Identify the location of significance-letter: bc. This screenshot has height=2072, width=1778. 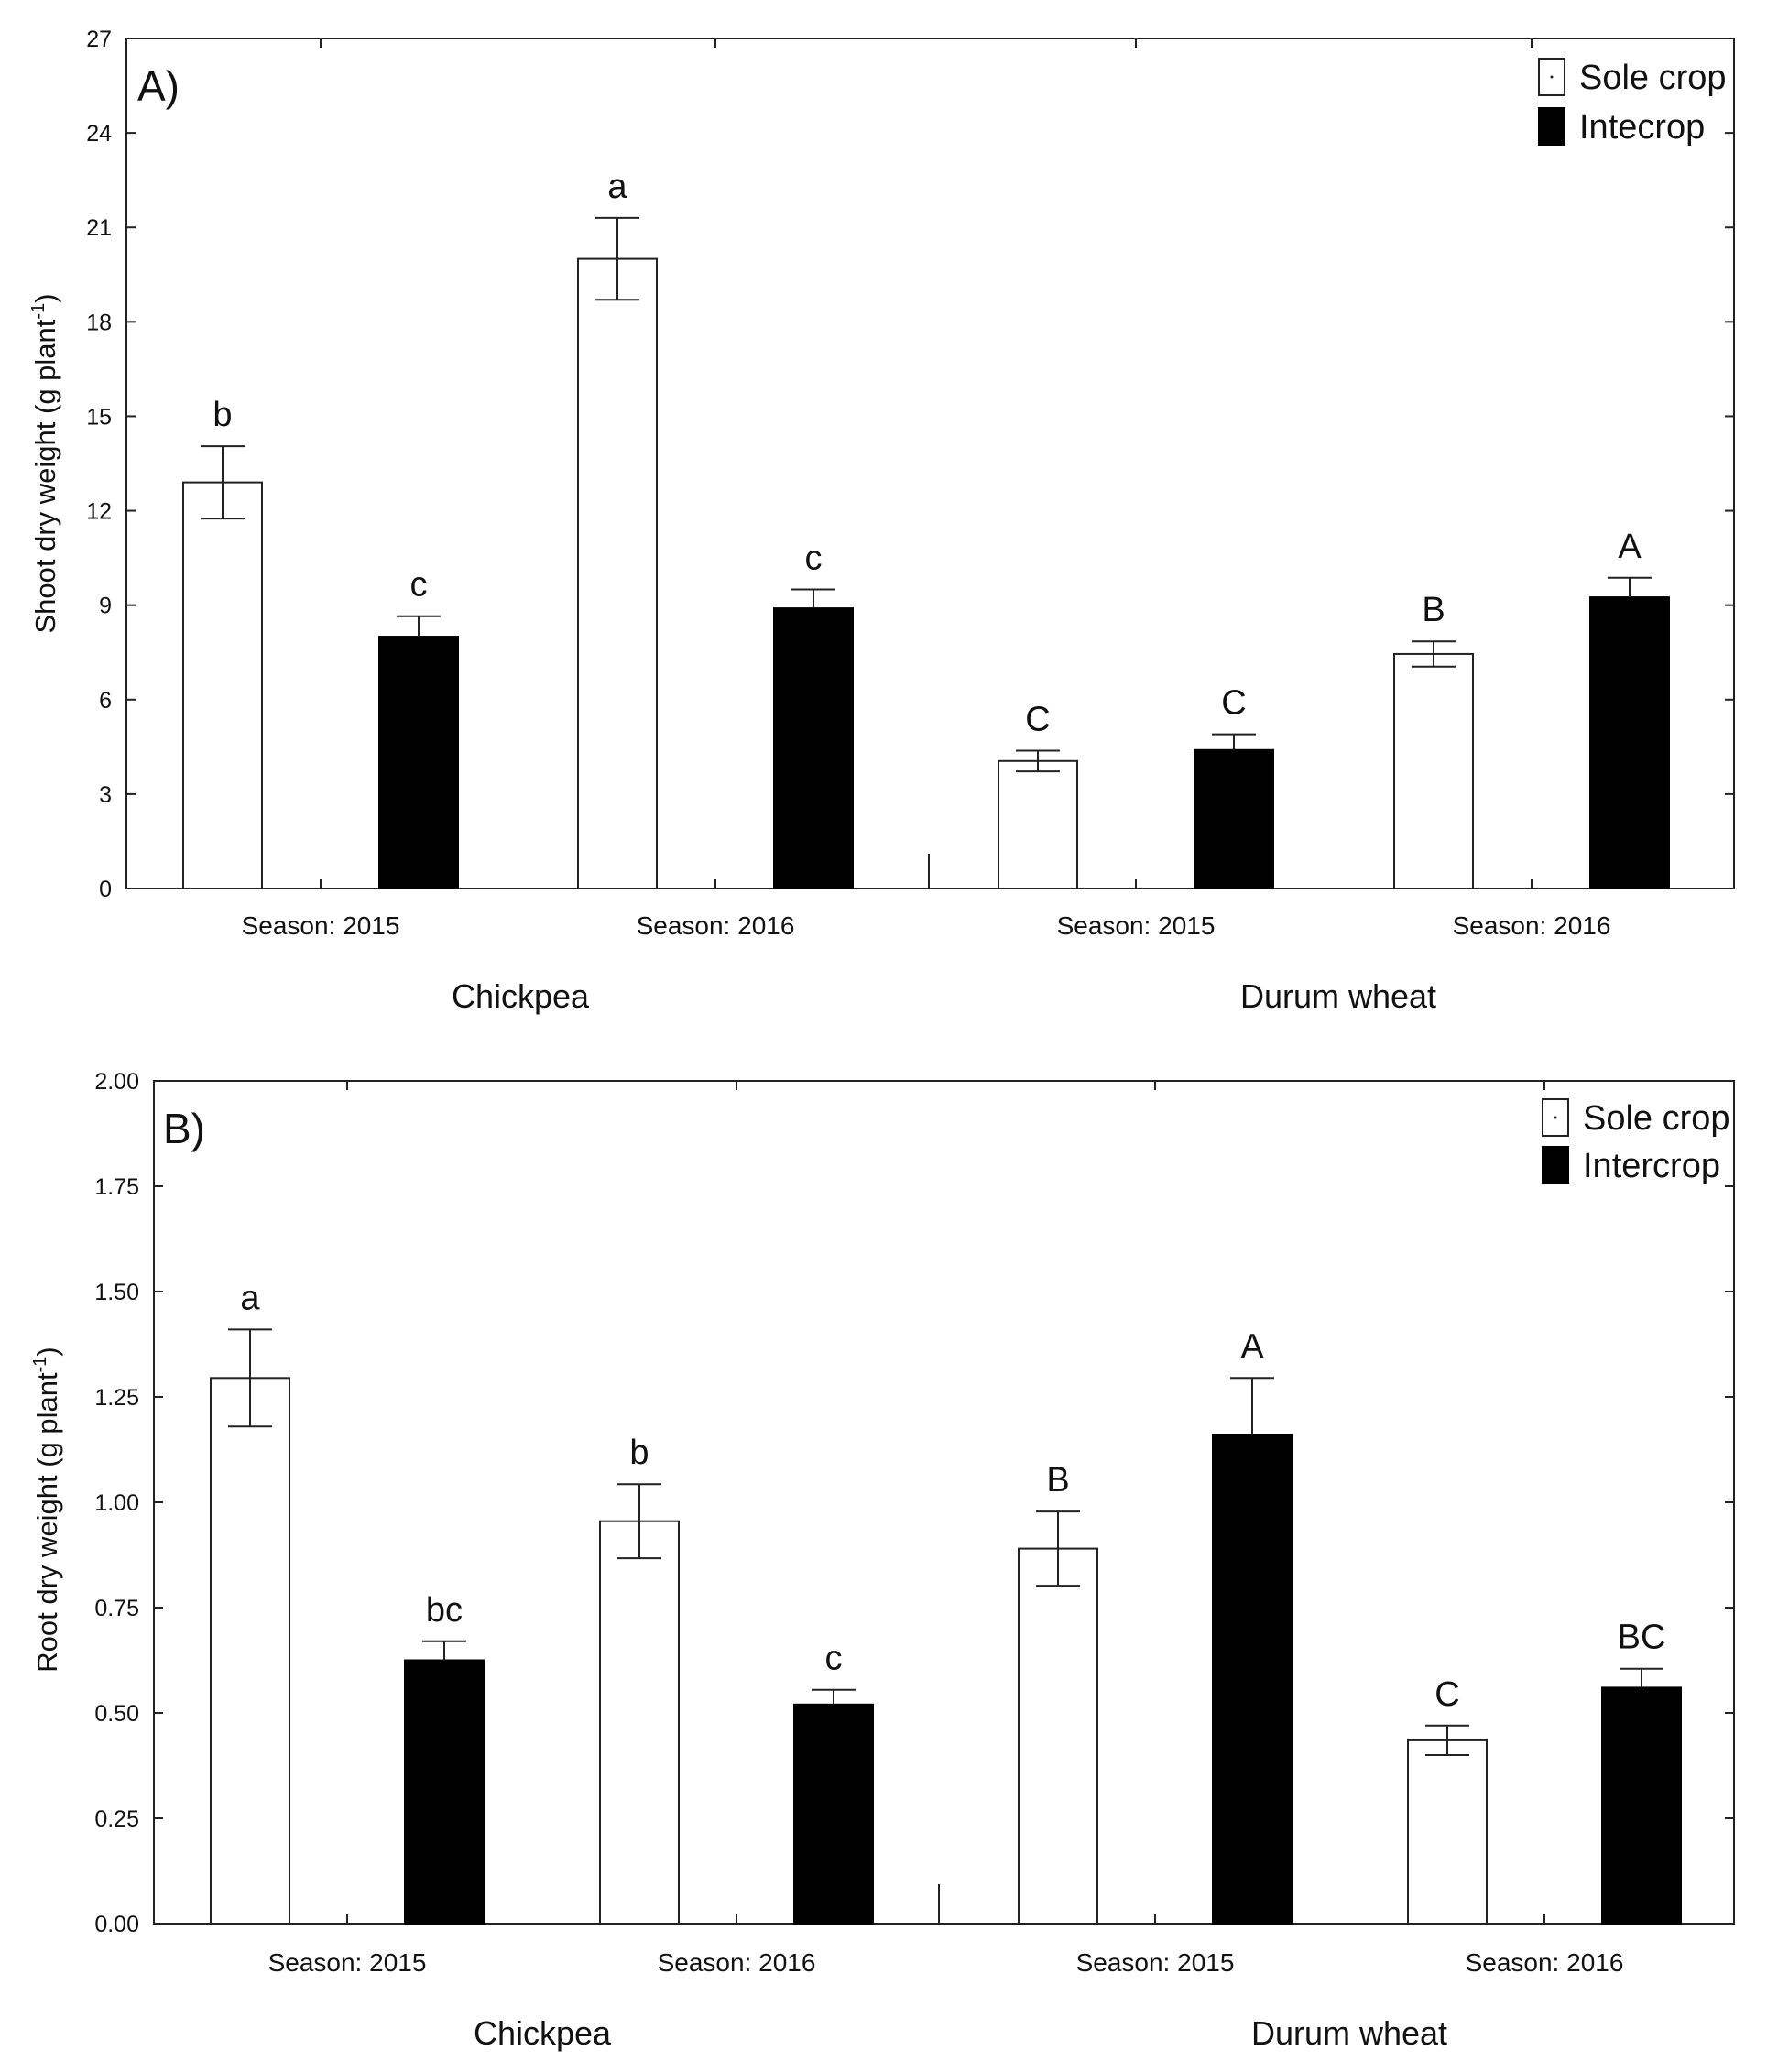
(444, 1611).